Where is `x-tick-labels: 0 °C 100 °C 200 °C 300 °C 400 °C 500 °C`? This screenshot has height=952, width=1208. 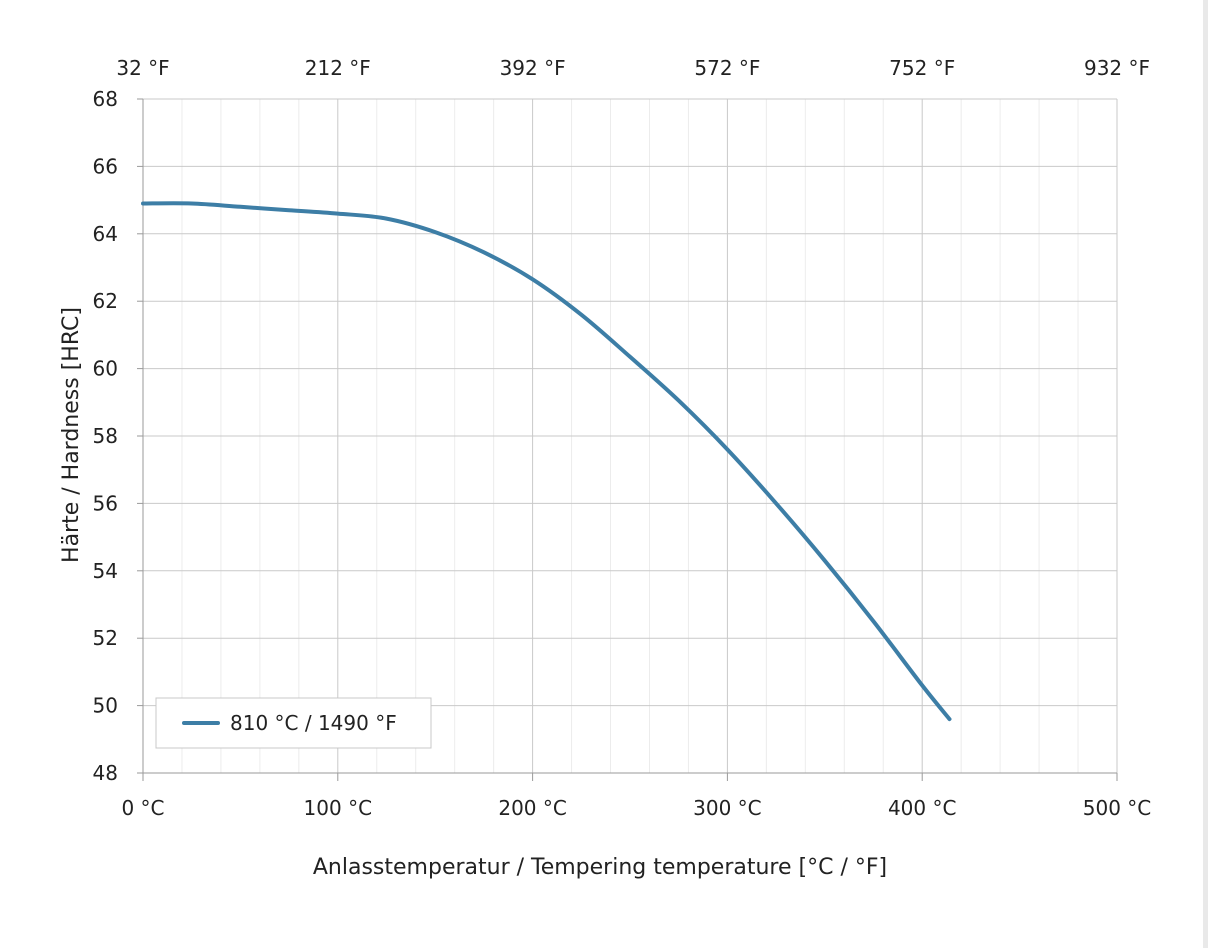 x-tick-labels: 0 °C 100 °C 200 °C 300 °C 400 °C 500 °C is located at coordinates (636, 808).